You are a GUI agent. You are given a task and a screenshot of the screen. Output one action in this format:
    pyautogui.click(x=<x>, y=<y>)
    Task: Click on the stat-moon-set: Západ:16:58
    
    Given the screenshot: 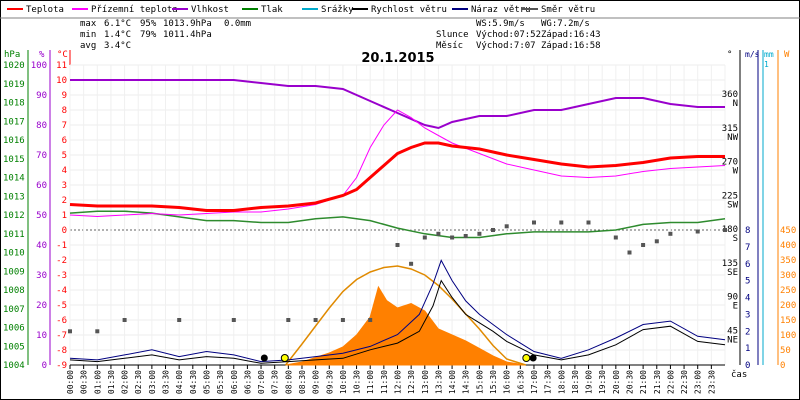 What is the action you would take?
    pyautogui.click(x=571, y=46)
    